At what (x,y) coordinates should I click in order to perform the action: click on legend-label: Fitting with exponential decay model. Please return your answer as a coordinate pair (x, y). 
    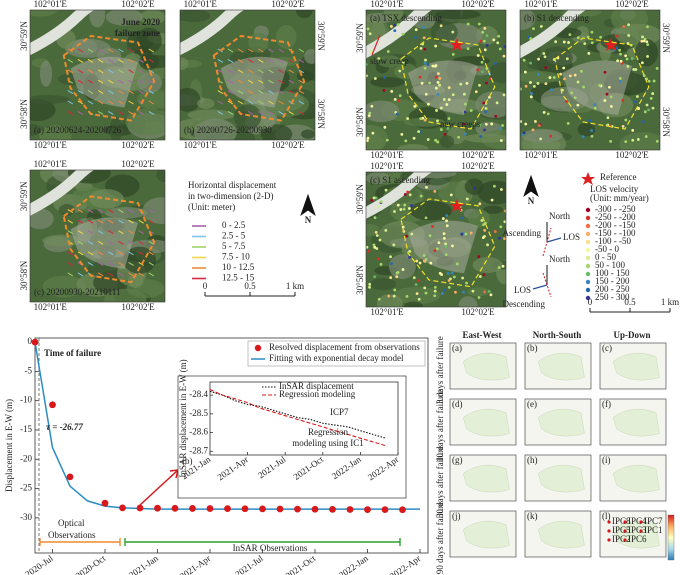
    Looking at the image, I should click on (336, 358).